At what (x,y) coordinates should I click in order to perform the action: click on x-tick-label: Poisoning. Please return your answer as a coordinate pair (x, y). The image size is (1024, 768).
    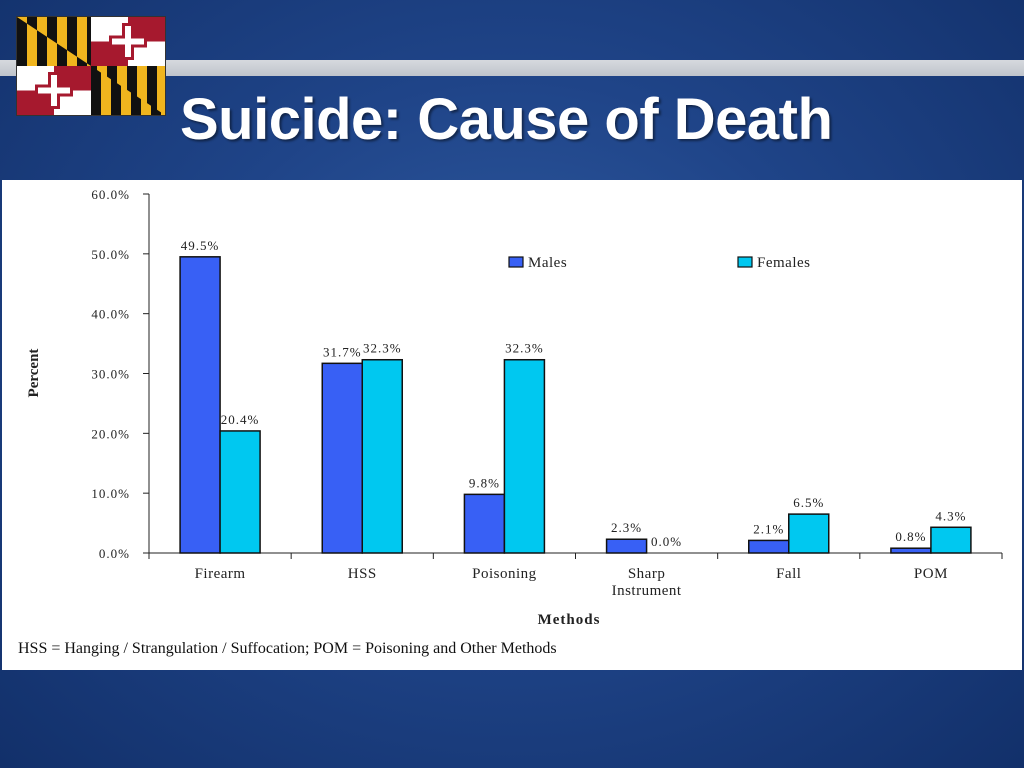
    Looking at the image, I should click on (504, 574).